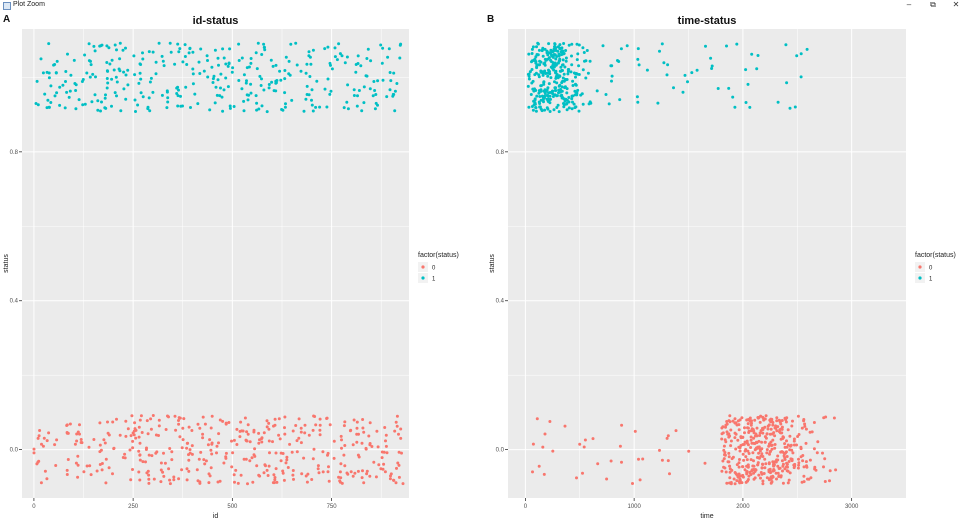  What do you see at coordinates (935, 255) in the screenshot?
I see `panel-b-legend-title: factor(status)` at bounding box center [935, 255].